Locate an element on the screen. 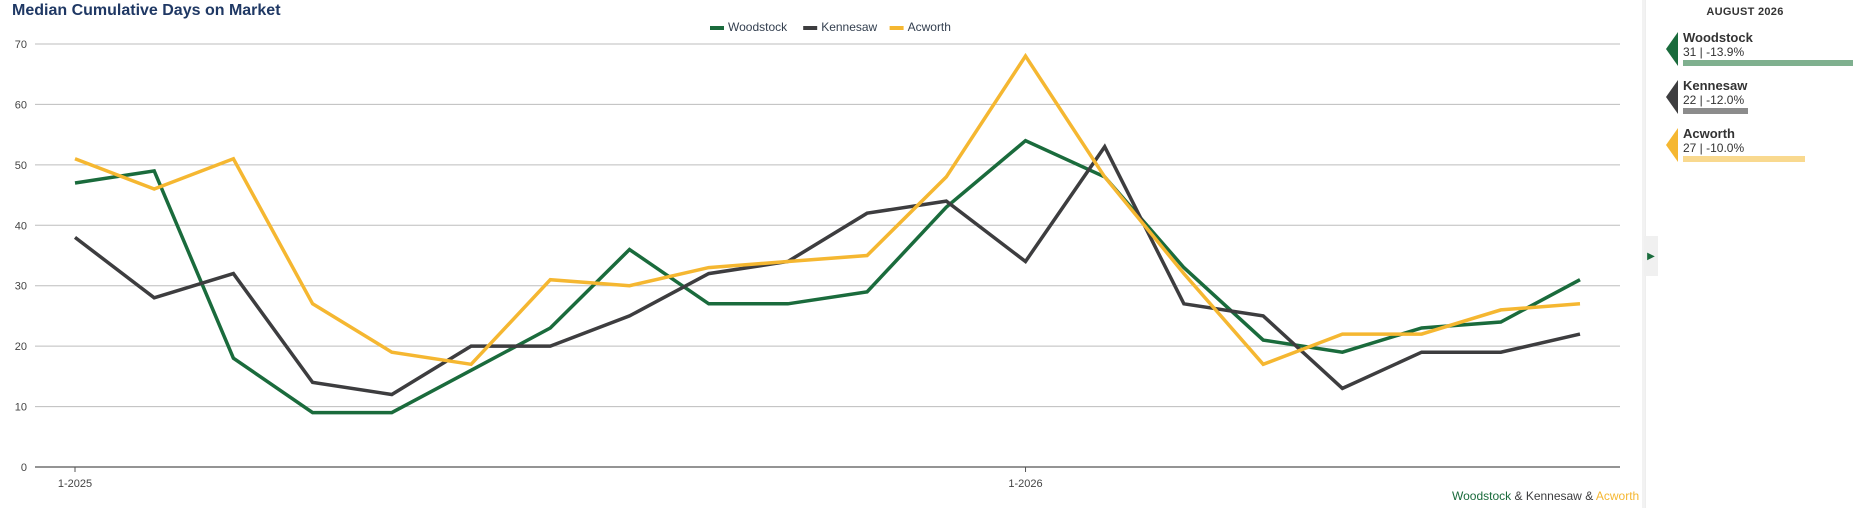 This screenshot has height=508, width=1856. chevron-right-icon: ▶ is located at coordinates (1651, 256).